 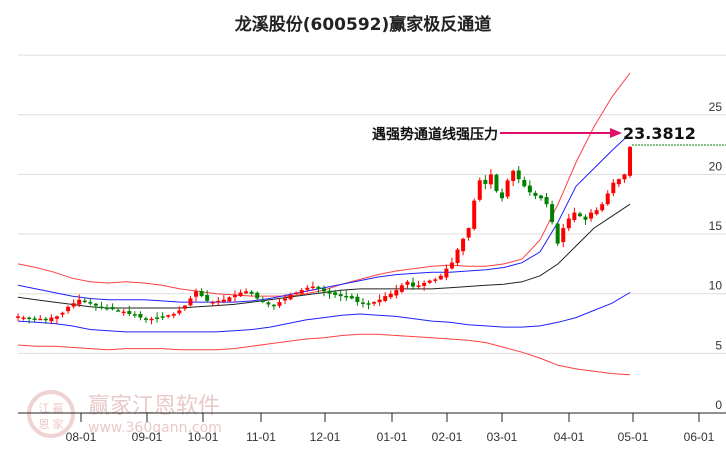 What do you see at coordinates (44, 408) in the screenshot?
I see `logo-char: 江` at bounding box center [44, 408].